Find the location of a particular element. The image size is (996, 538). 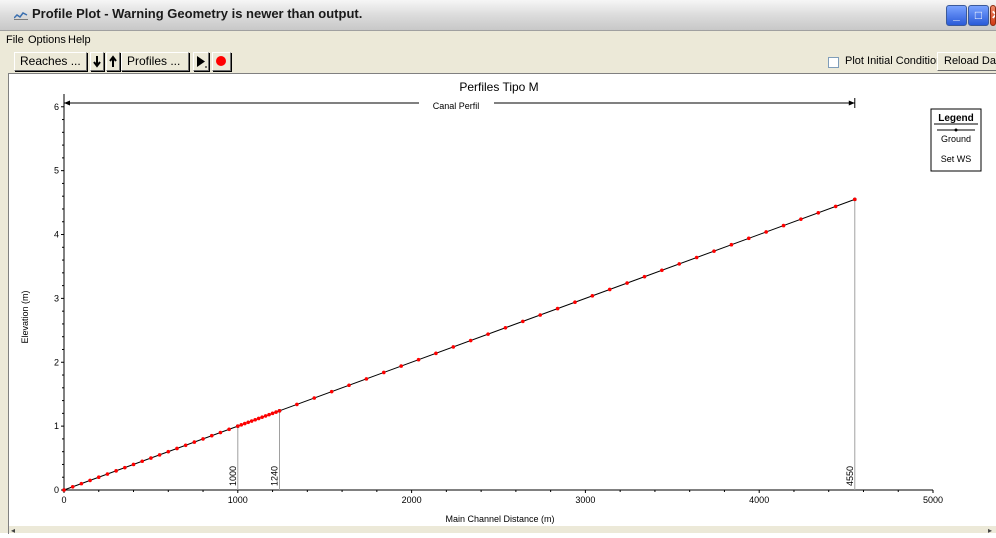

x-tick-label: 5000 is located at coordinates (933, 500).